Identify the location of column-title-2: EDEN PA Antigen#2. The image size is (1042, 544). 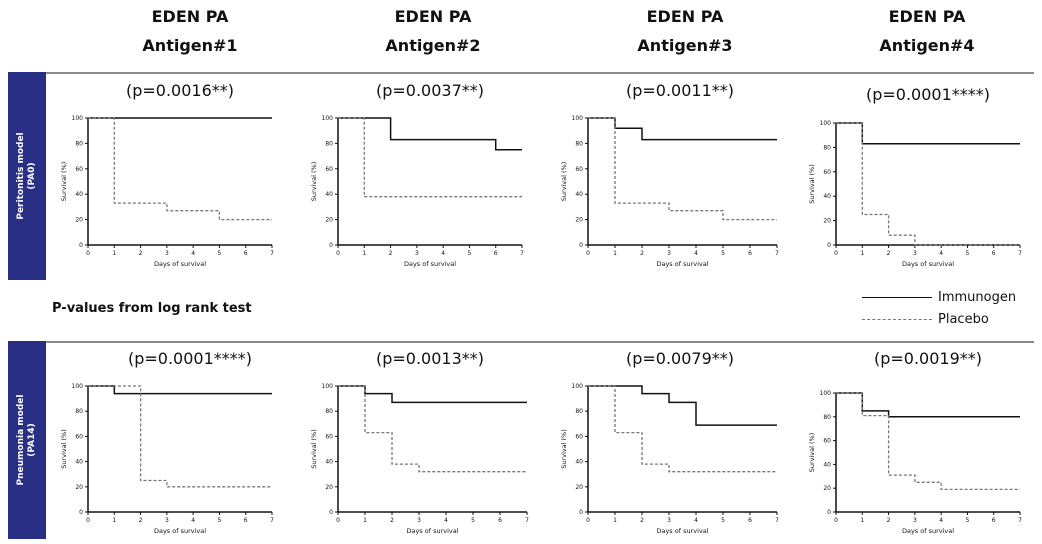
(433, 31).